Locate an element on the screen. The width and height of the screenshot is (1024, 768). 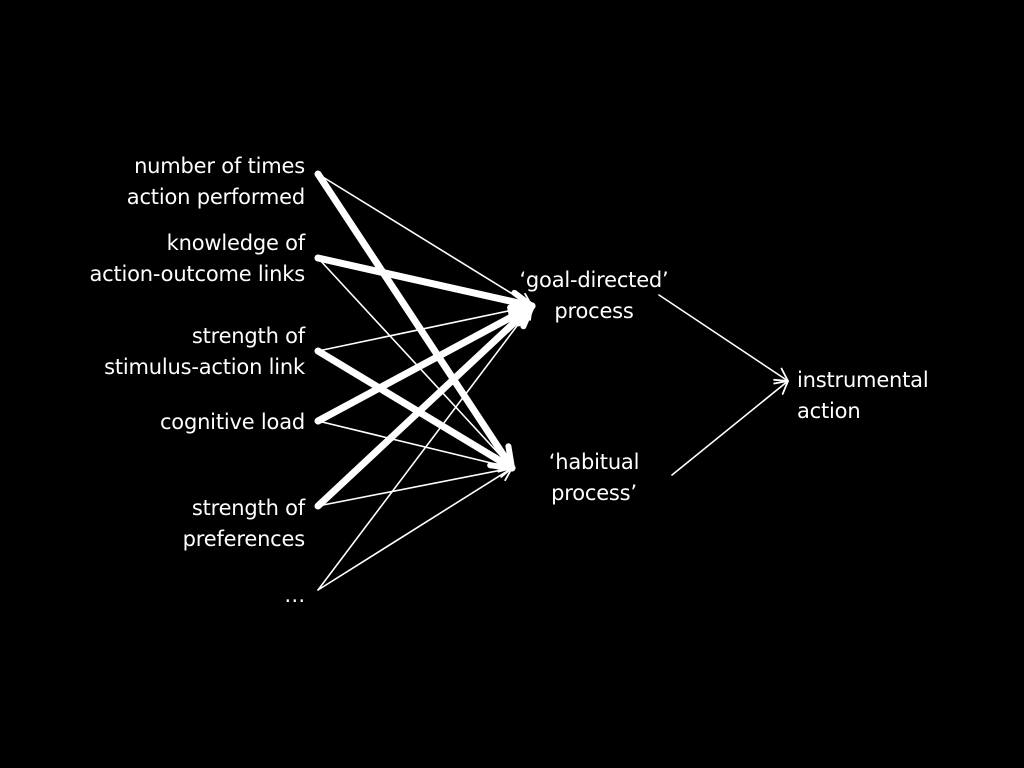
edge-habit-to-action is located at coordinates (730, 428).